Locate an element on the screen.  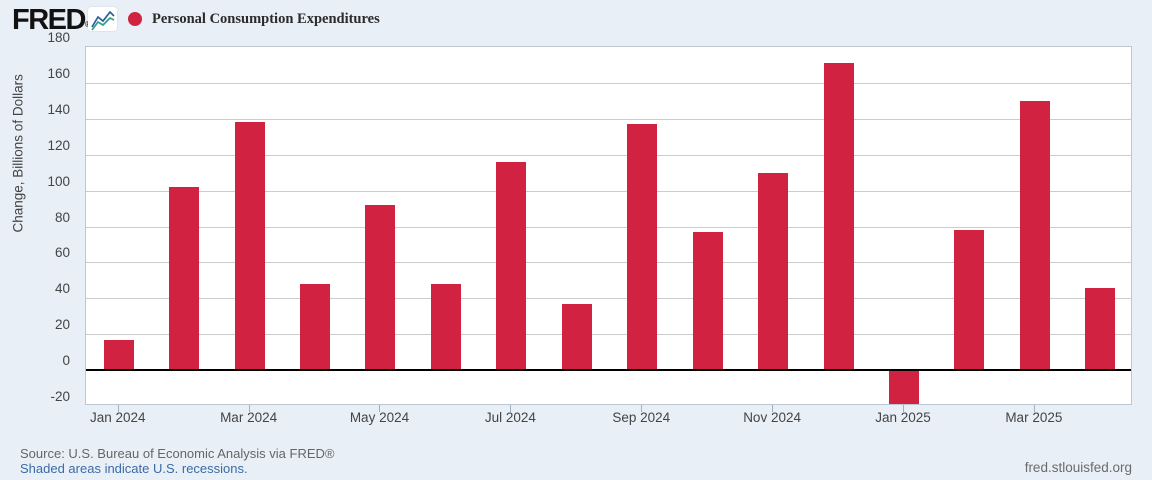
fred-sparkline-icon is located at coordinates (102, 19).